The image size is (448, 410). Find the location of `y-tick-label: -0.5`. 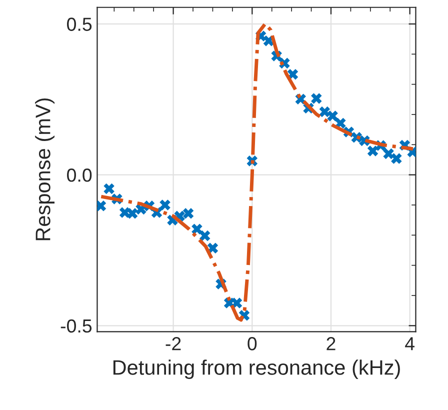

y-tick-label: -0.5 is located at coordinates (76, 326).